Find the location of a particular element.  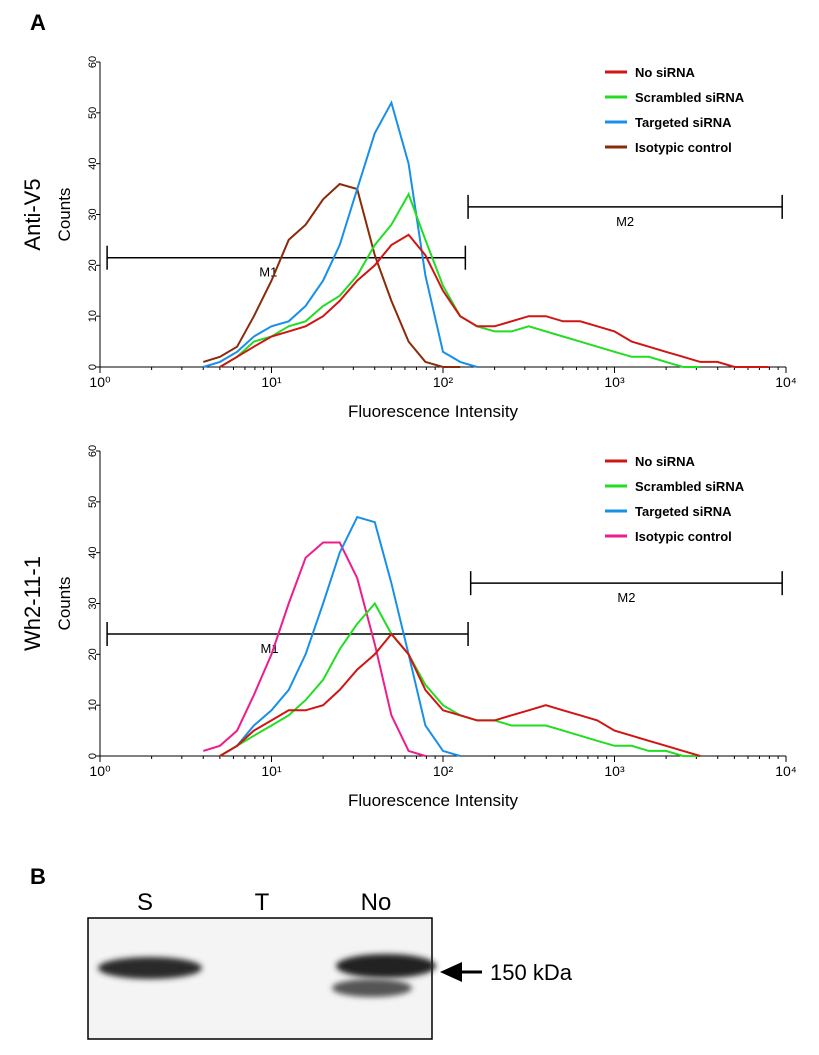

lane-label: No is located at coordinates (376, 902).